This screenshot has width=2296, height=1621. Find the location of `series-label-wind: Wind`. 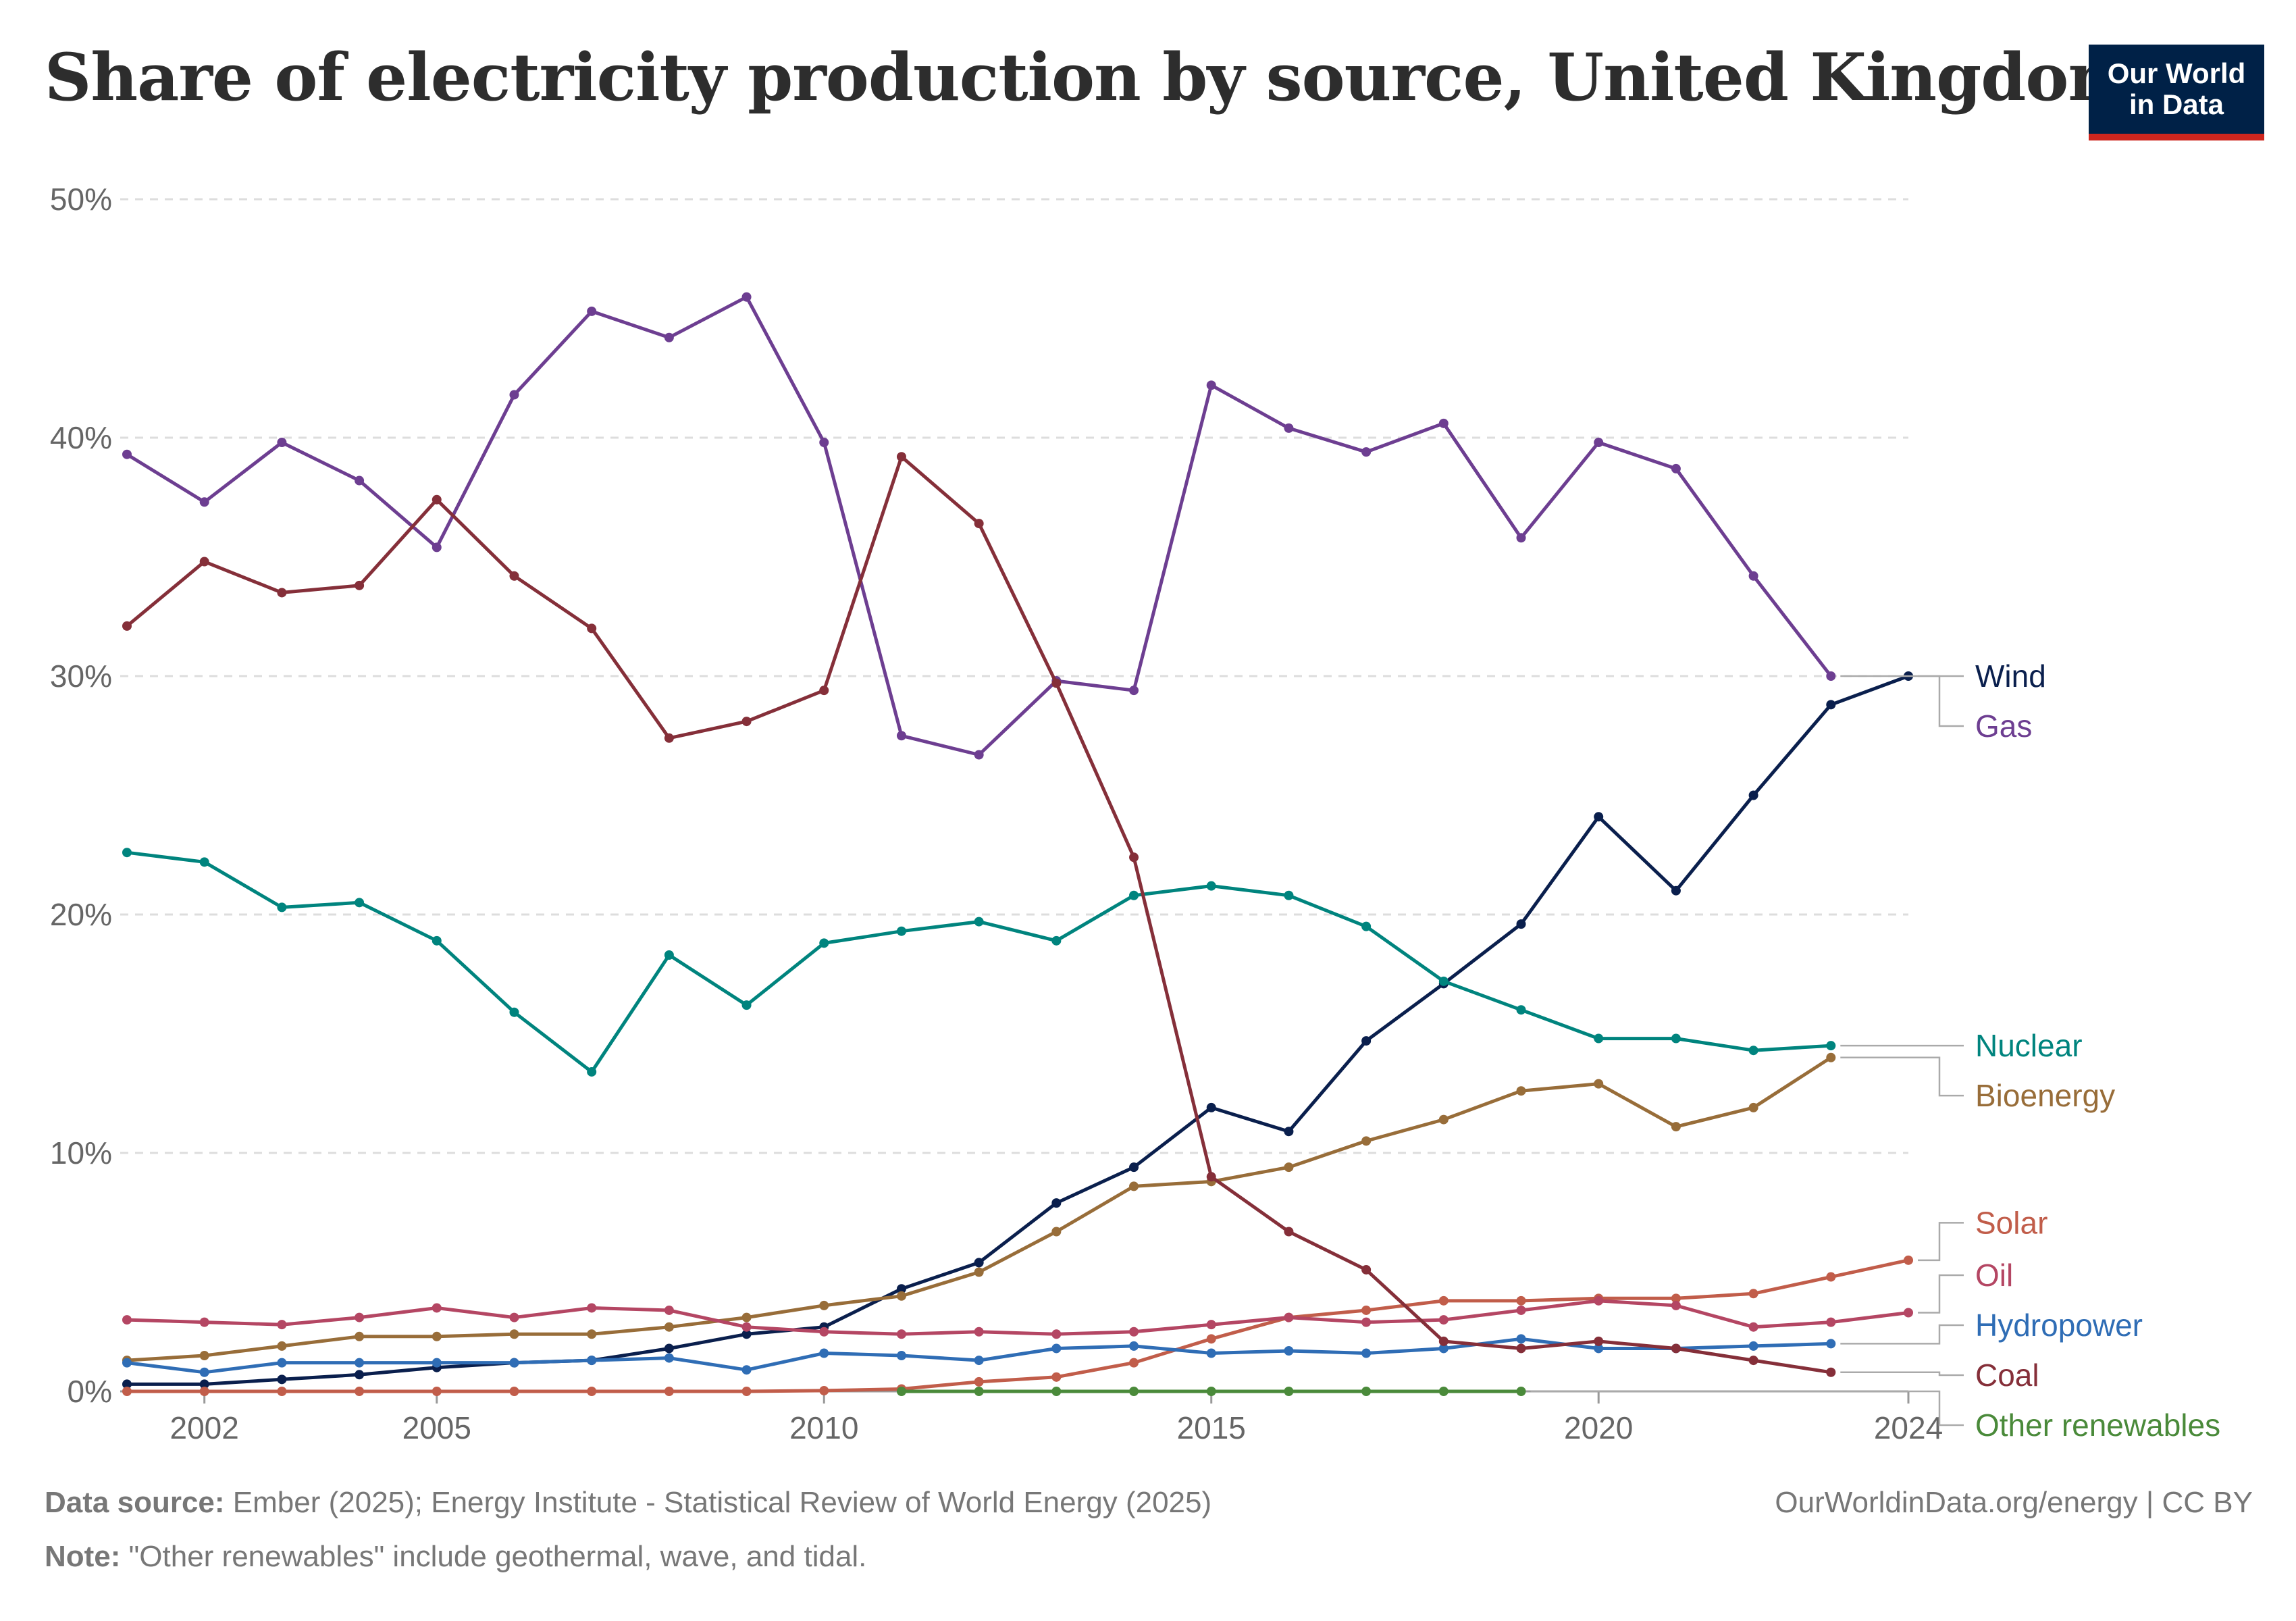

series-label-wind: Wind is located at coordinates (2011, 676).